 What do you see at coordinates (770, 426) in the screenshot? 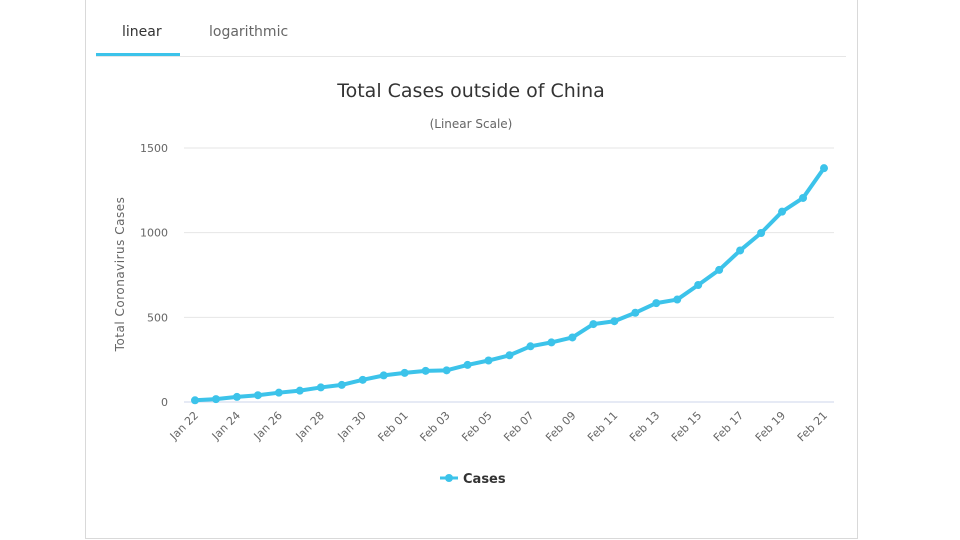
I see `x-tick-label: Feb 19` at bounding box center [770, 426].